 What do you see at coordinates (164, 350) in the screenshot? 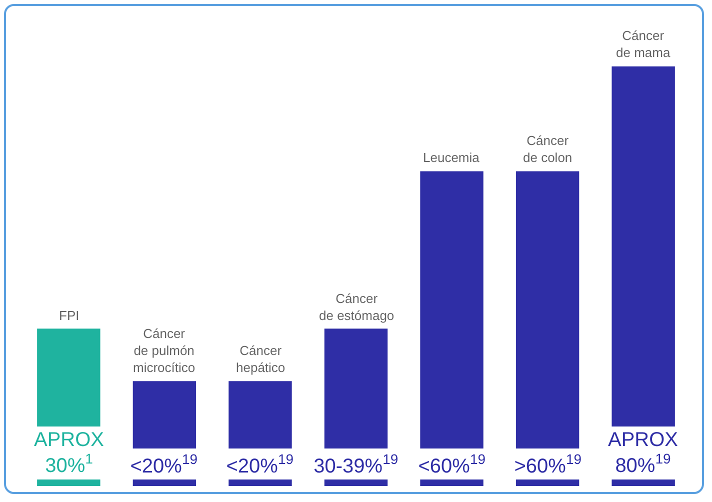
I see `x-tick-label: Cáncer de pulmón microcítico` at bounding box center [164, 350].